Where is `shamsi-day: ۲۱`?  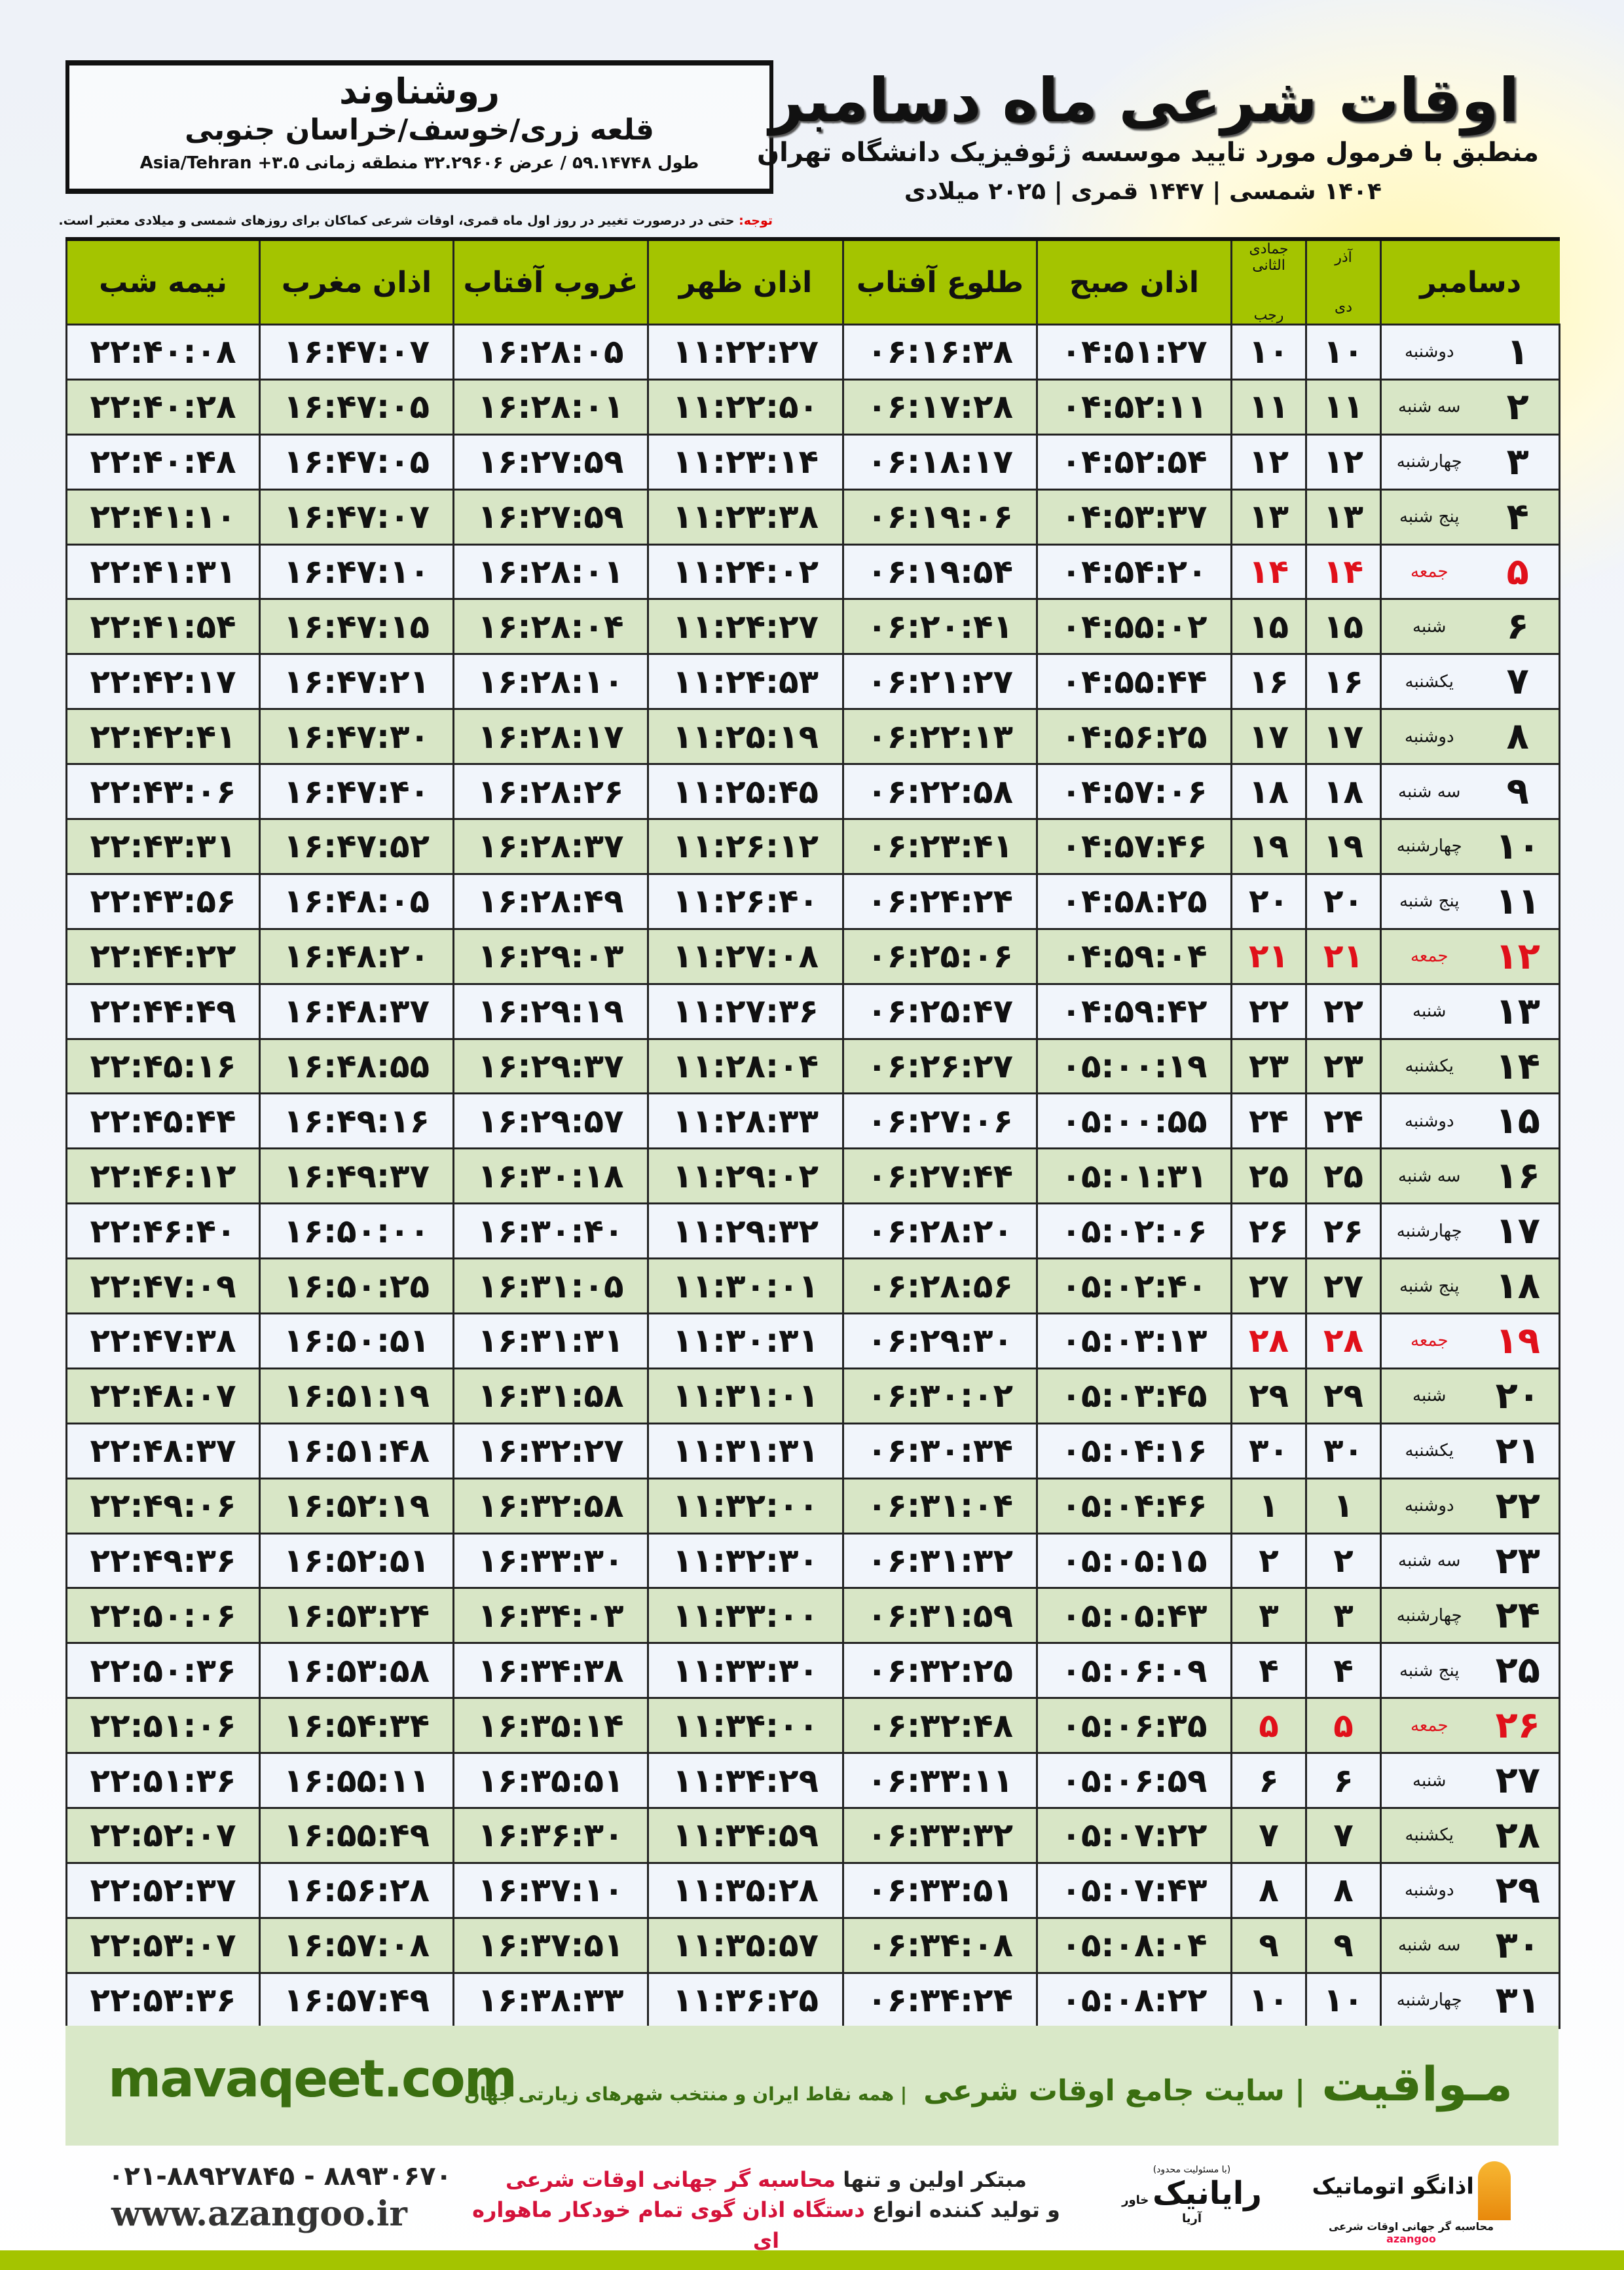
shamsi-day: ۲۱ is located at coordinates (1343, 956).